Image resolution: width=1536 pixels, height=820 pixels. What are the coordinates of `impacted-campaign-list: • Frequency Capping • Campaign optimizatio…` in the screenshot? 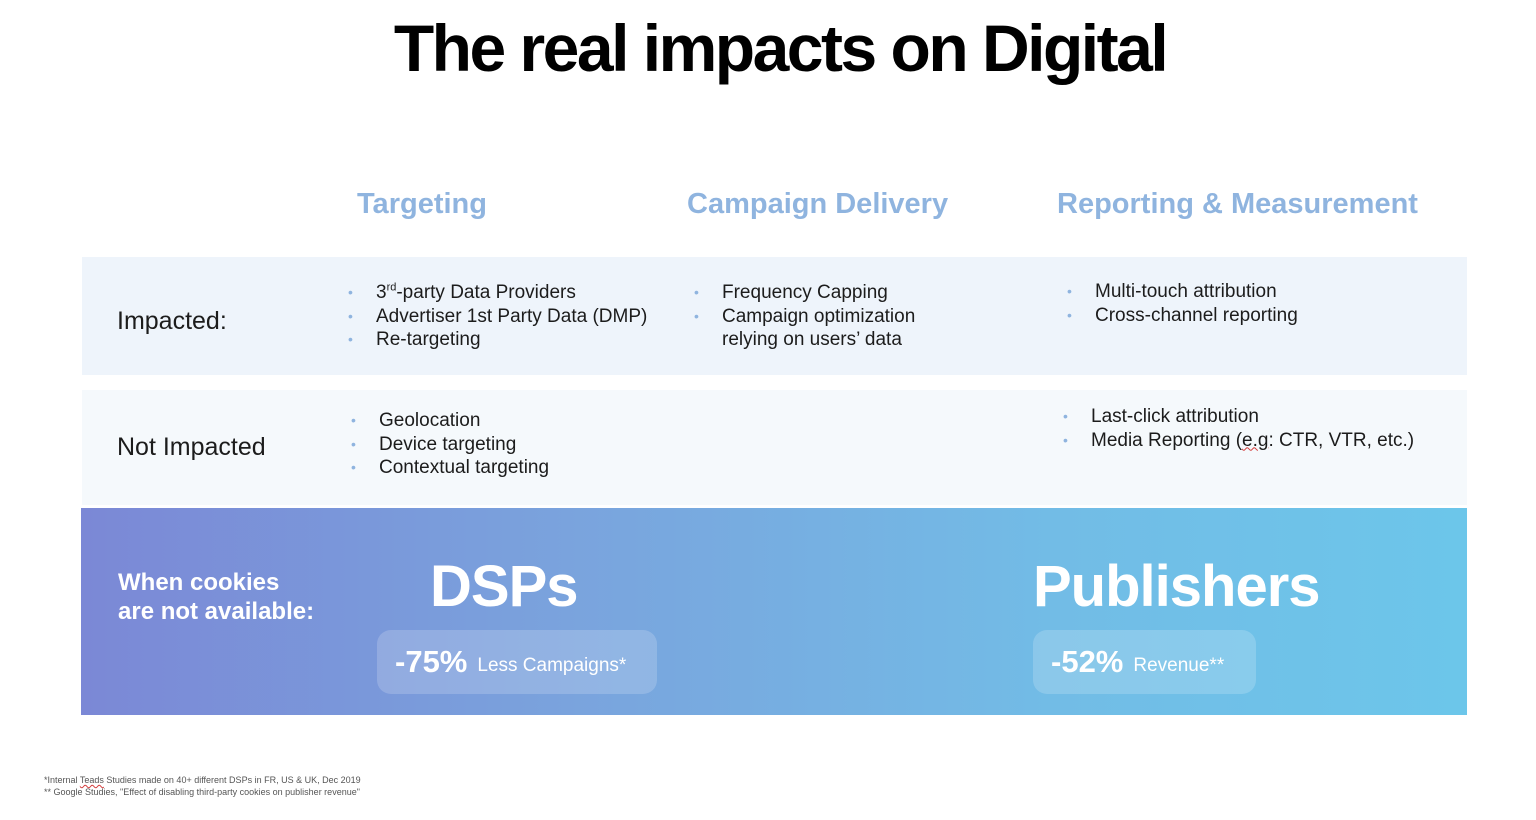 It's located at (805, 316).